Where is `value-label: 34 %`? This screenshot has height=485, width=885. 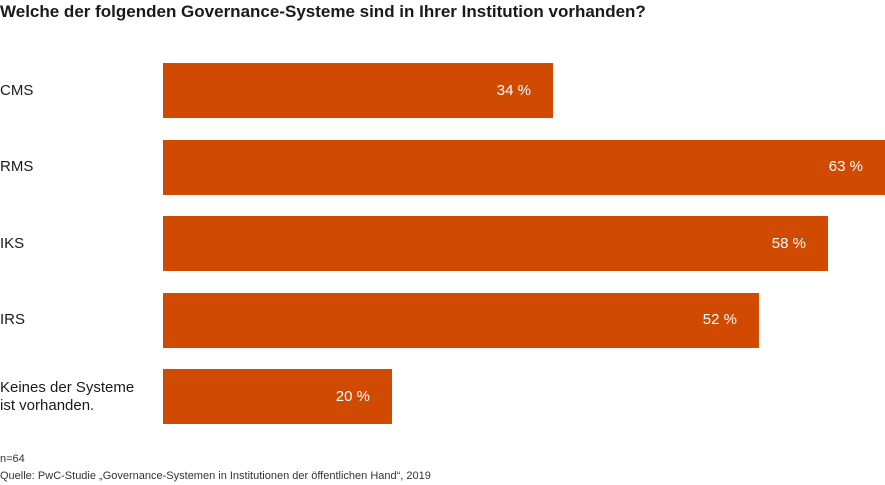 value-label: 34 % is located at coordinates (513, 90).